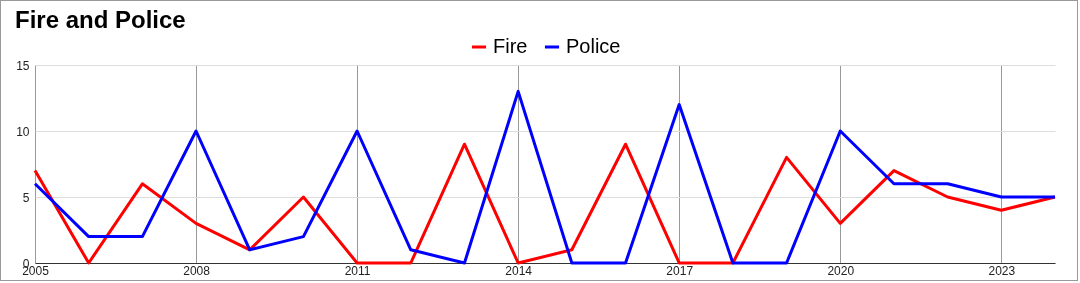  Describe the element at coordinates (510, 46) in the screenshot. I see `legend-label: Fire` at that location.